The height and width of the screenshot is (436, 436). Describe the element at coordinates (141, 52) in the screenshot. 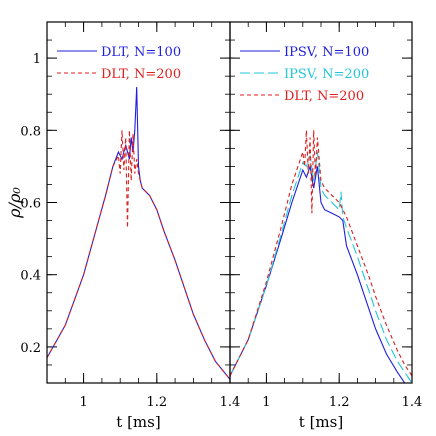

I see `legend-label-1: DLT, N=100` at that location.